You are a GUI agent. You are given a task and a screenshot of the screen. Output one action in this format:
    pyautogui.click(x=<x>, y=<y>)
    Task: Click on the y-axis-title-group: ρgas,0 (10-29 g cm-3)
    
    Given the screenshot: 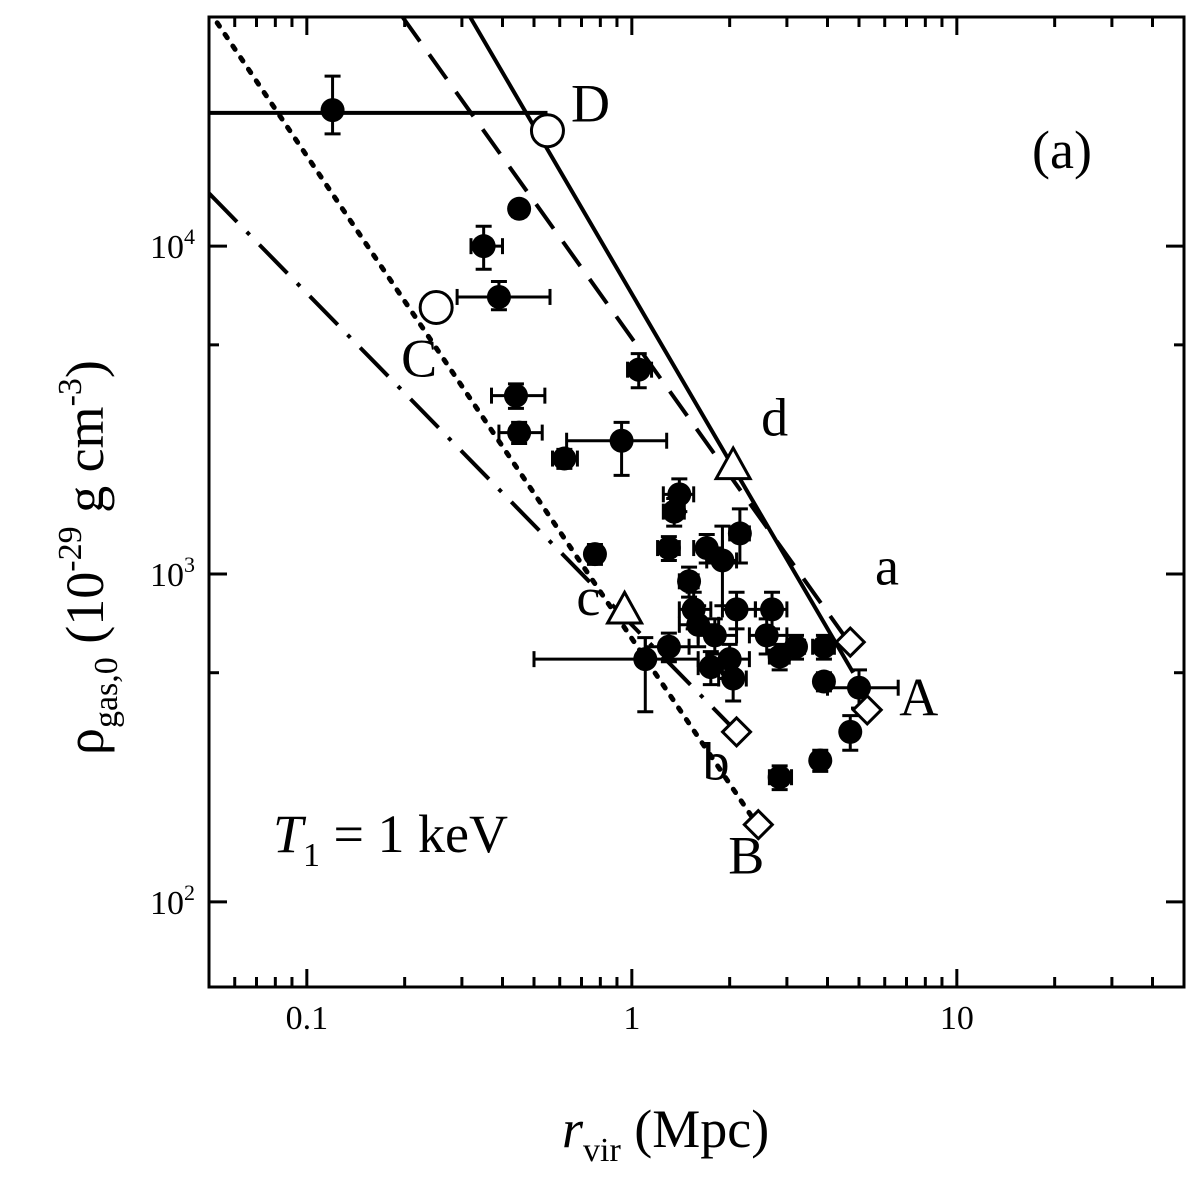 What is the action you would take?
    pyautogui.click(x=88, y=557)
    